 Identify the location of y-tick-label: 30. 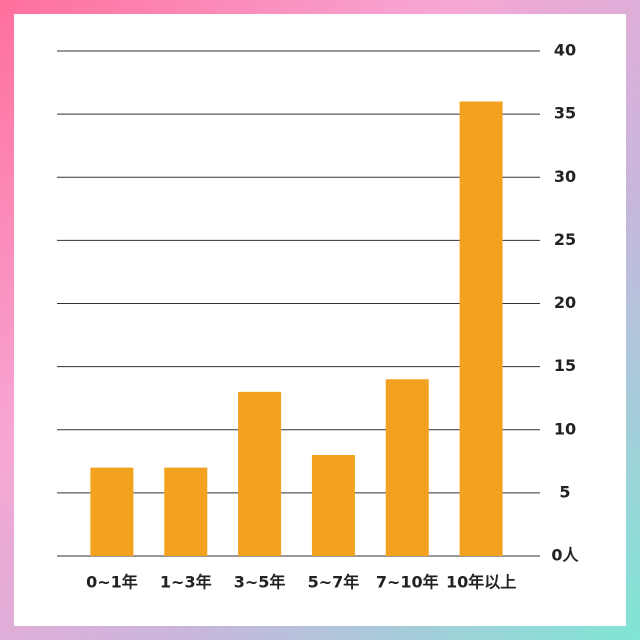
(565, 176).